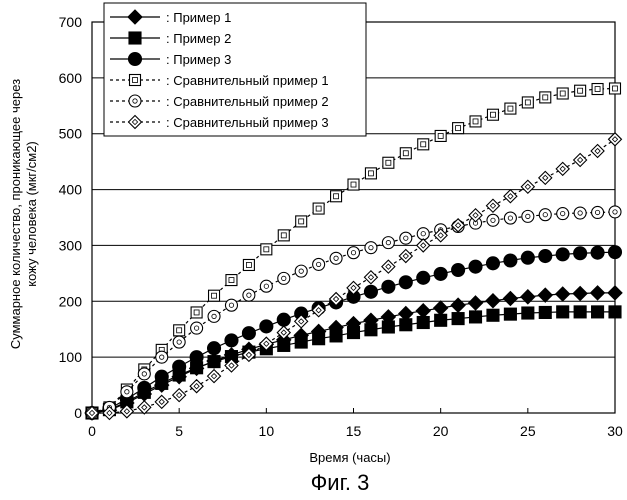  I want to click on y-tick-label-300: 300, so click(71, 245).